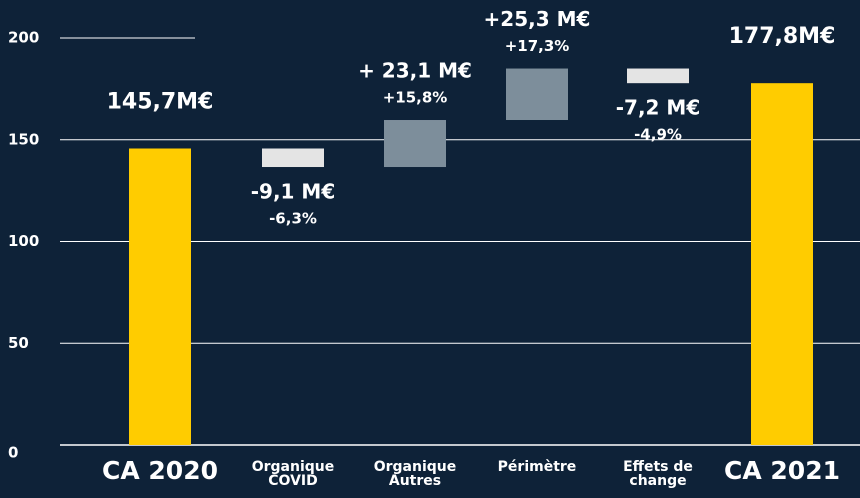  What do you see at coordinates (292, 481) in the screenshot?
I see `x-tick-label: COVID` at bounding box center [292, 481].